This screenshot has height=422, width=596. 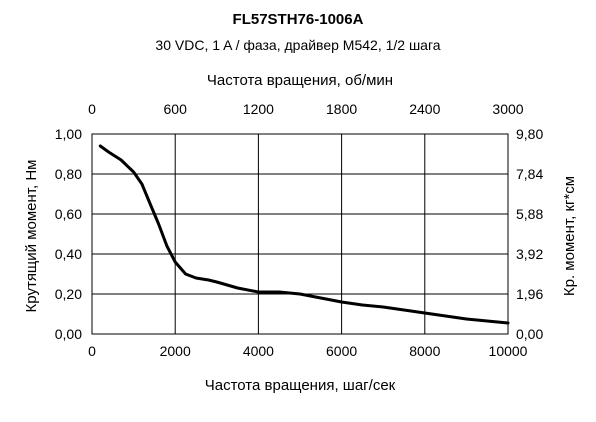 What do you see at coordinates (258, 109) in the screenshot?
I see `x2-tick-label: 1200` at bounding box center [258, 109].